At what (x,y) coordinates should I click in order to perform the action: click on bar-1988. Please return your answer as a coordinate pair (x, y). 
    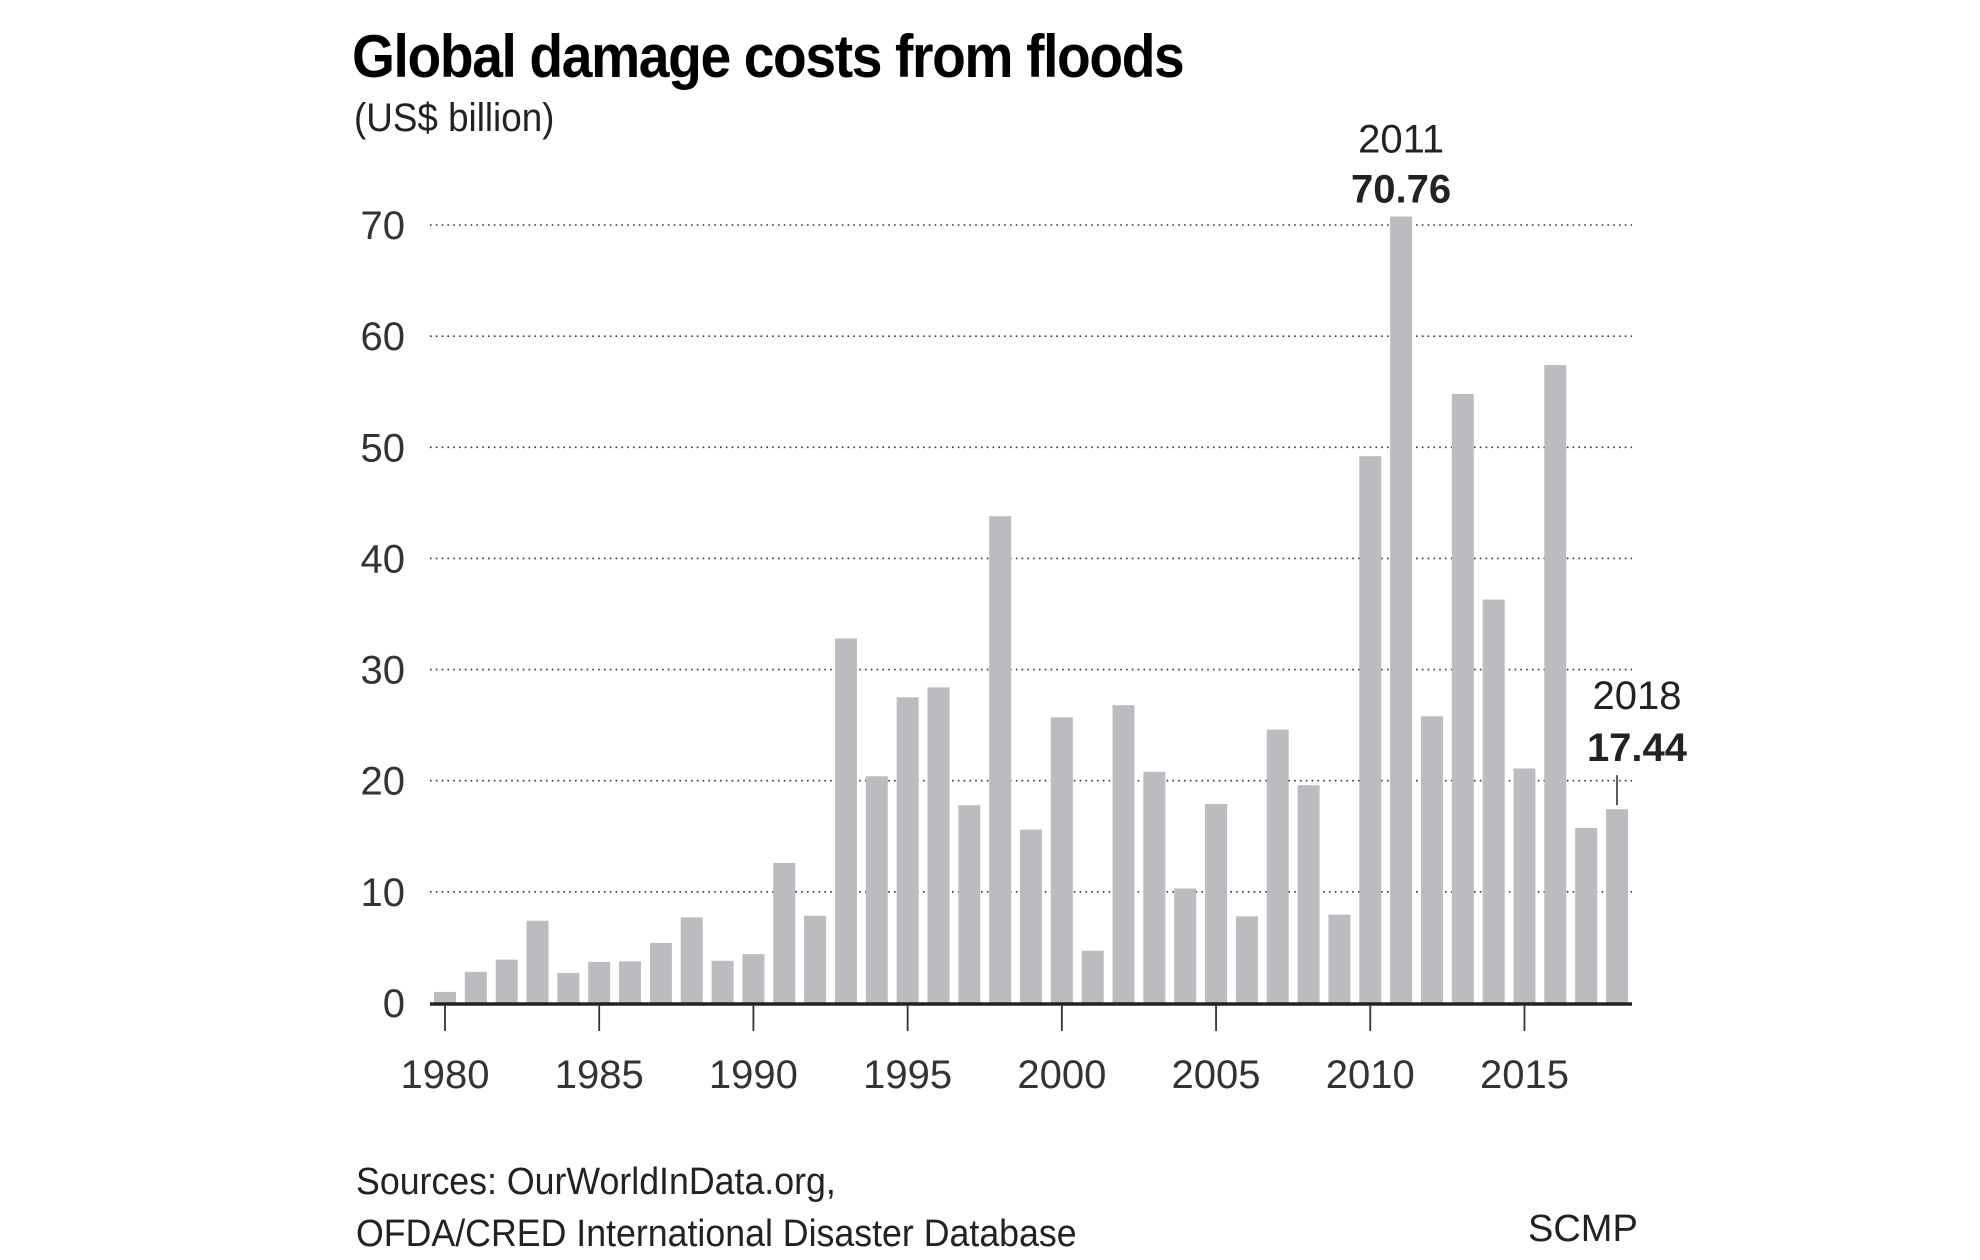
    Looking at the image, I should click on (691, 960).